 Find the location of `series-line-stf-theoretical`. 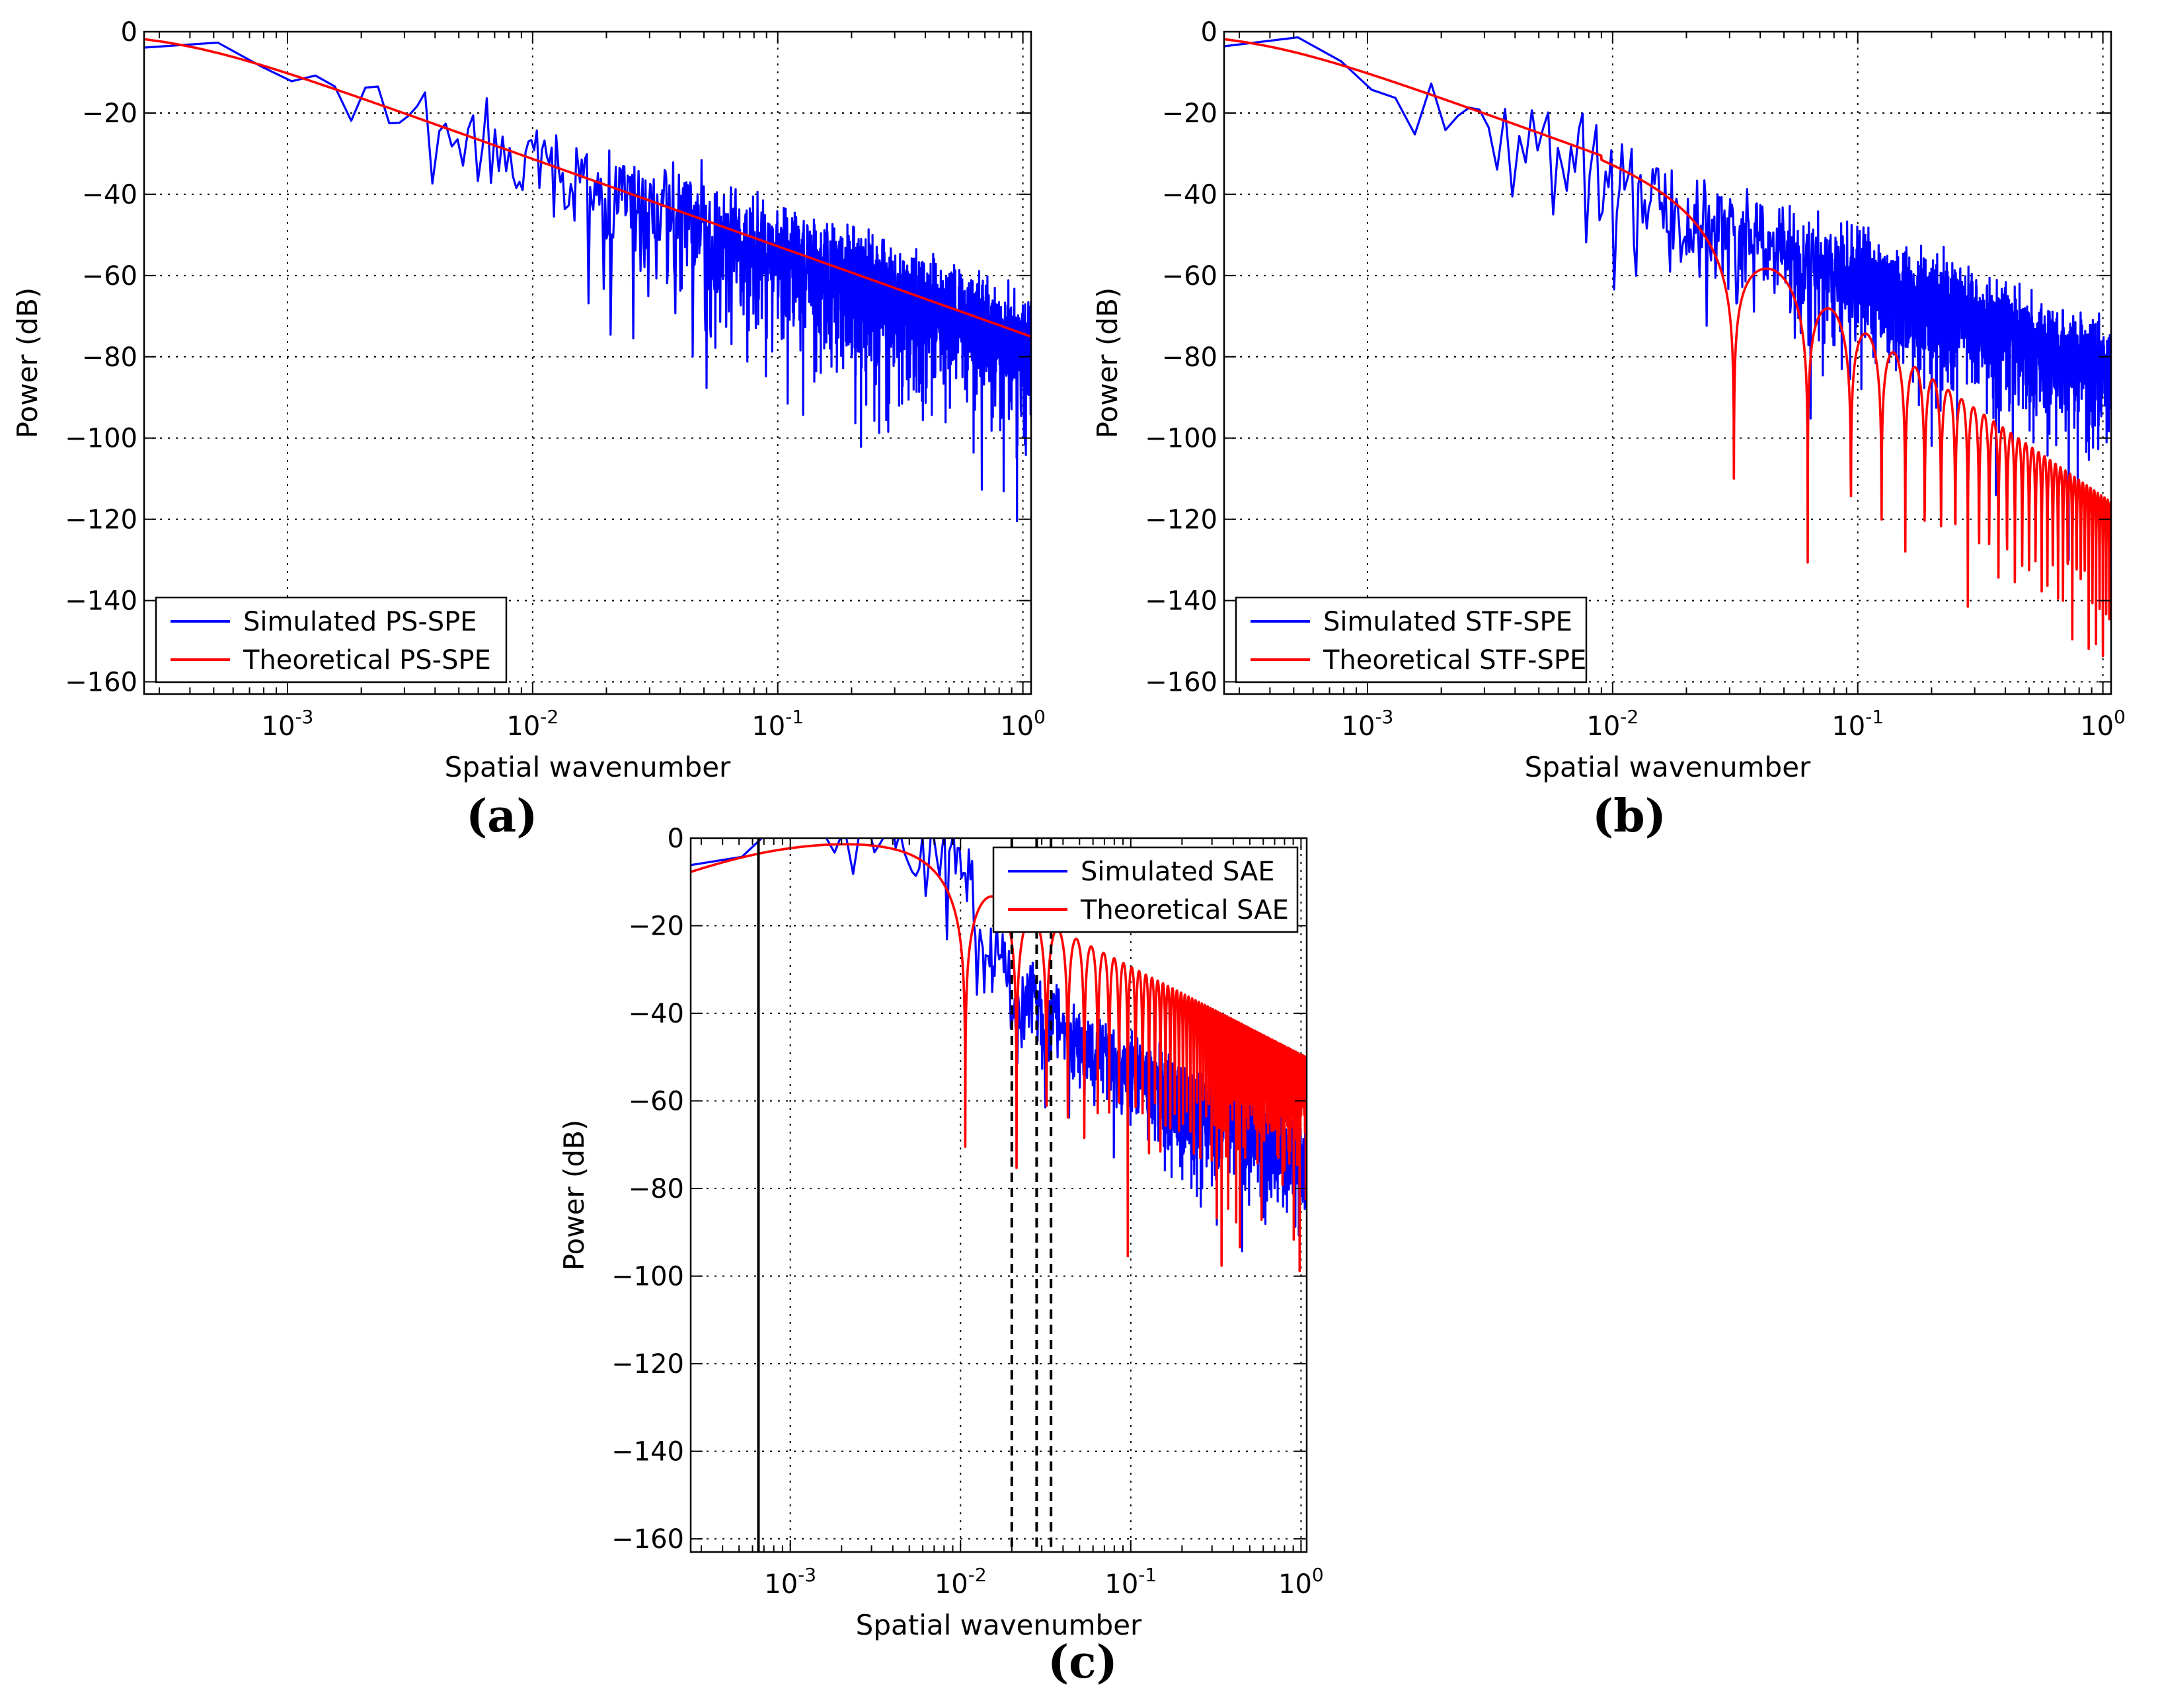

series-line-stf-theoretical is located at coordinates (1667, 348).